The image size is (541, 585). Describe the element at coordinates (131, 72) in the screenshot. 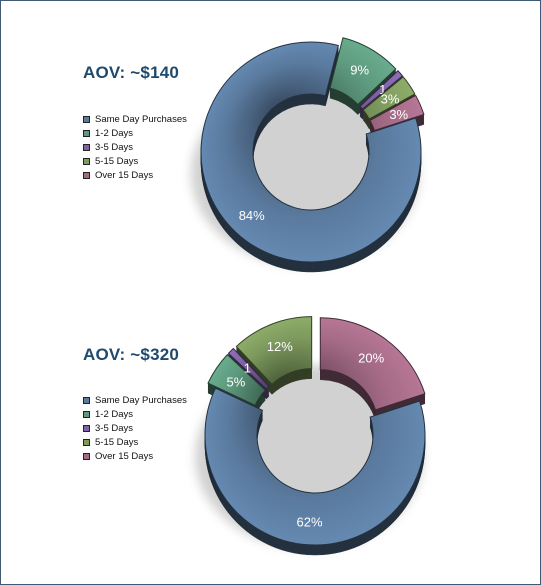

I see `chart-title: AOV: ~$140` at that location.